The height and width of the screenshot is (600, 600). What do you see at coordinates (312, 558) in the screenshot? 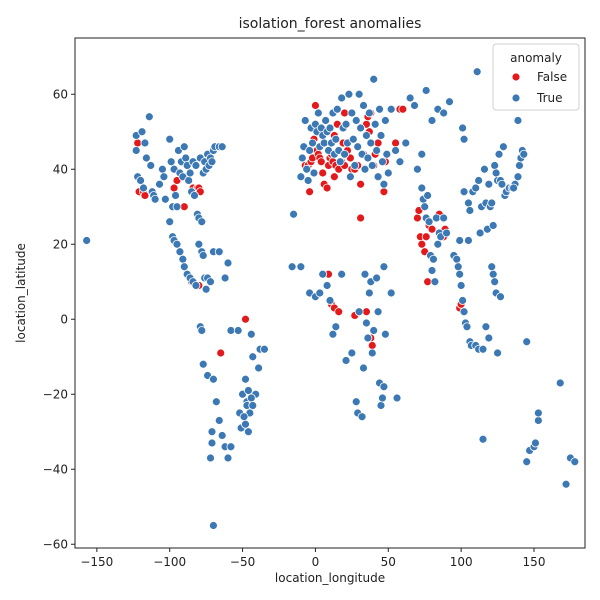
I see `x-axis: −150 −100 −50 0 50 100 150` at bounding box center [312, 558].